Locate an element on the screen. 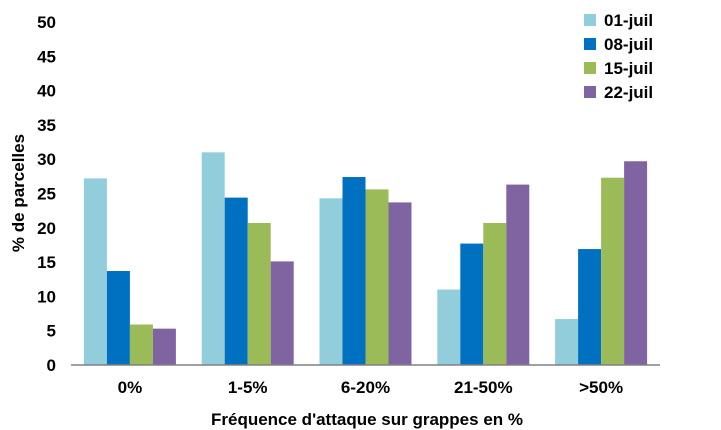 Image resolution: width=721 pixels, height=430 pixels. legend-label: 15-juil is located at coordinates (628, 68).